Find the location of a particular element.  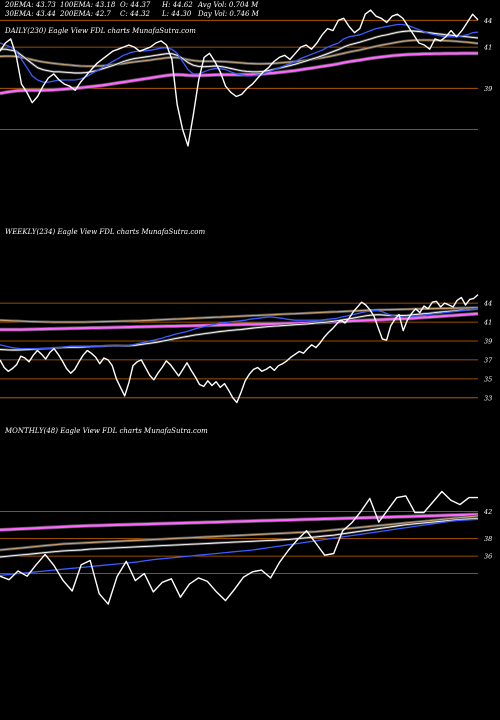

ema30-label: 30EMA: 43.44 is located at coordinates (30, 14).